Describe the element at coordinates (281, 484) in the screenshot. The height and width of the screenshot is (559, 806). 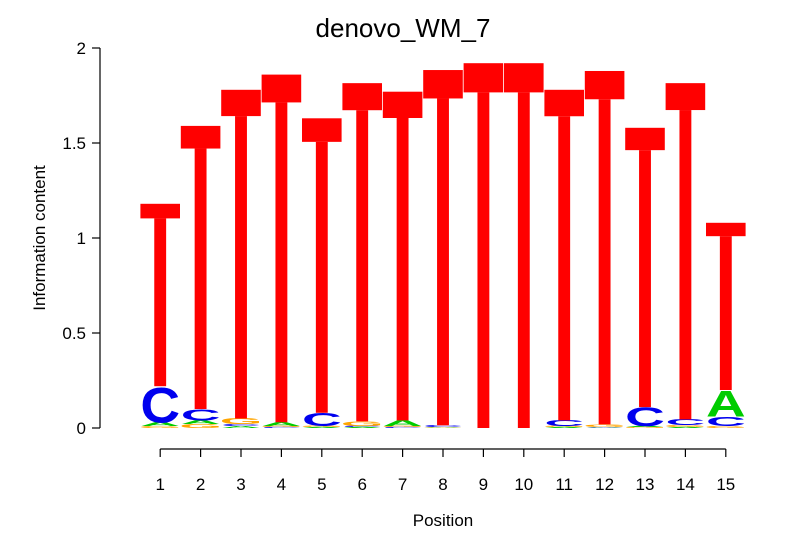
I see `x-tick-label: 4` at that location.